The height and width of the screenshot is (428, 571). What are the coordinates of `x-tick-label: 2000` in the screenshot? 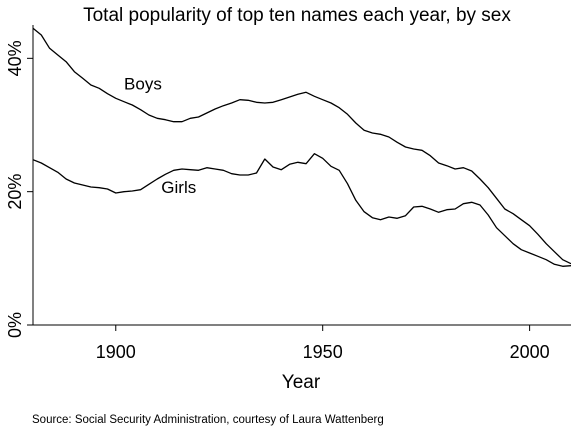 It's located at (530, 352).